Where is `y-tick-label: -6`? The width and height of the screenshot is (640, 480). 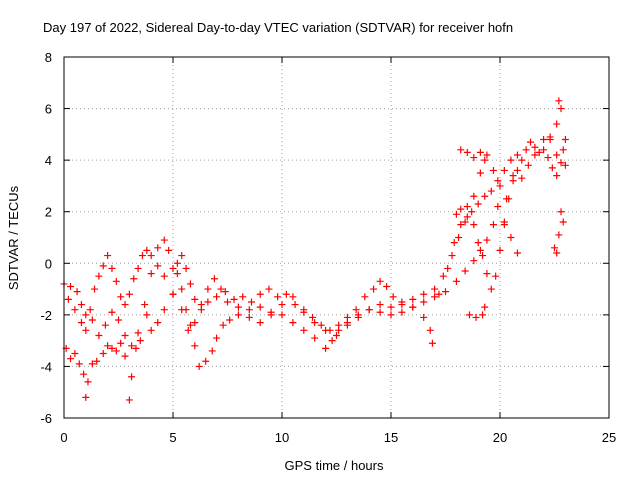 y-tick-label: -6 is located at coordinates (46, 418).